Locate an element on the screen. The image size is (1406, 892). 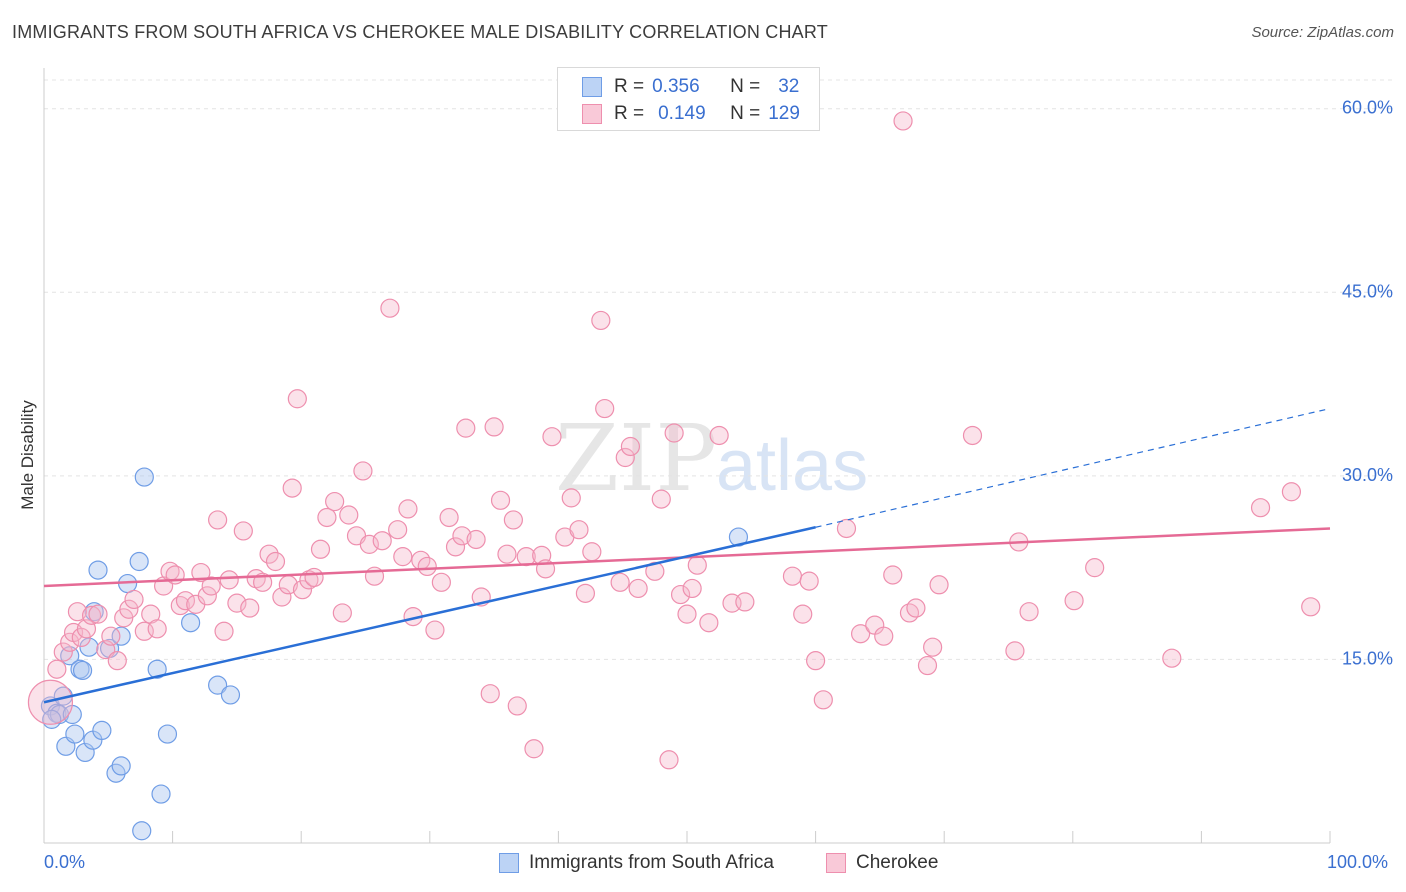
r-value-cherokee: 0.149 is located at coordinates (682, 113).